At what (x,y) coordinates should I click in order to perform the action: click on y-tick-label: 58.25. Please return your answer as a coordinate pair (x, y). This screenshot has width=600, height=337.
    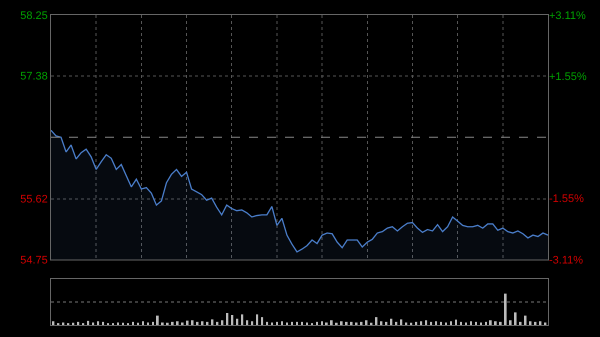
    Looking at the image, I should click on (34, 16).